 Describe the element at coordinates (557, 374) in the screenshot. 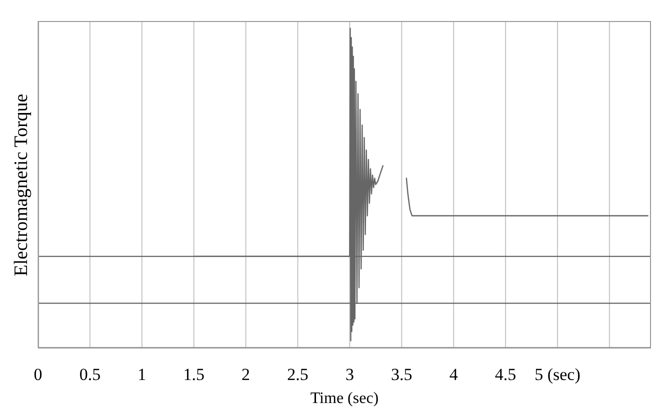

I see `x-tick-label: 5 (sec)` at that location.